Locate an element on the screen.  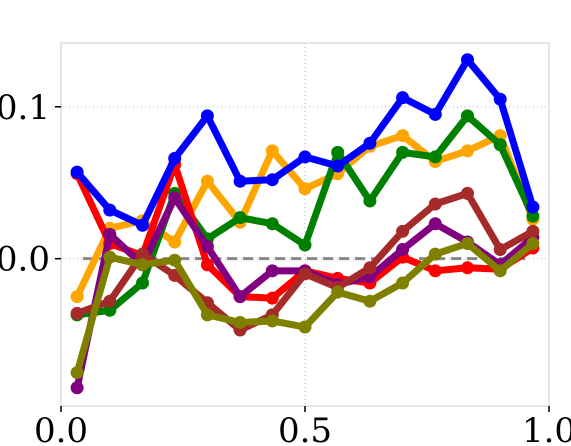
x-tick-label: 0.5 is located at coordinates (305, 428).